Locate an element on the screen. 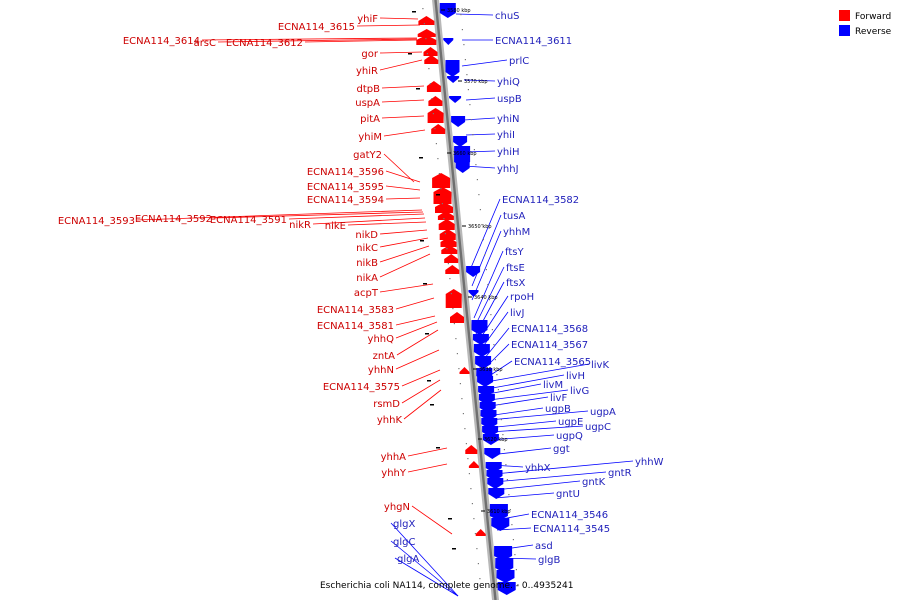 The width and height of the screenshot is (900, 600). forward-gene-label: yhiM is located at coordinates (370, 137).